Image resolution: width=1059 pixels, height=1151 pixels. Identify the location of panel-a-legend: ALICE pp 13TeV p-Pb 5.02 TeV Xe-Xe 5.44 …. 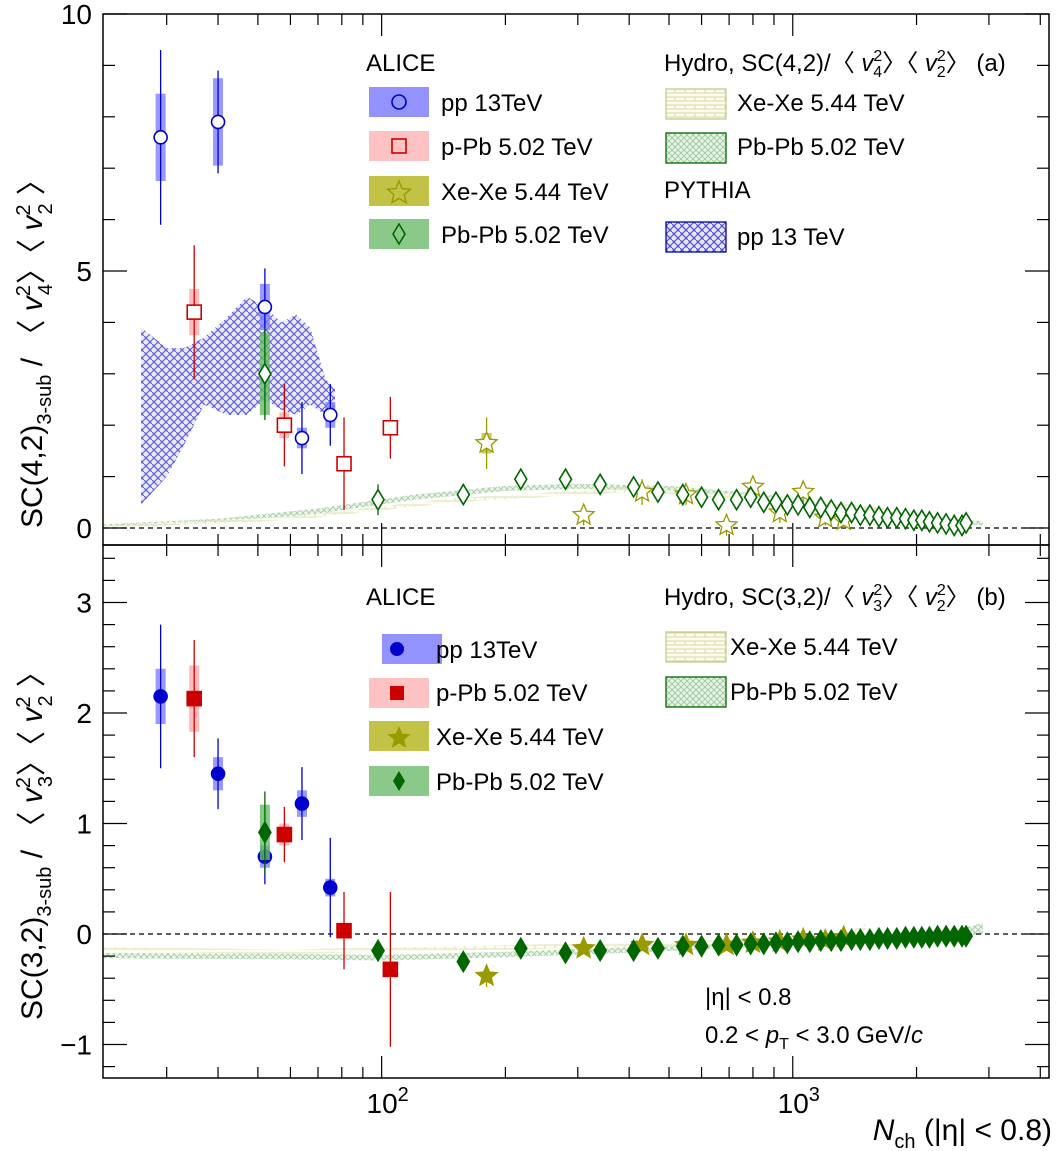
(686, 150).